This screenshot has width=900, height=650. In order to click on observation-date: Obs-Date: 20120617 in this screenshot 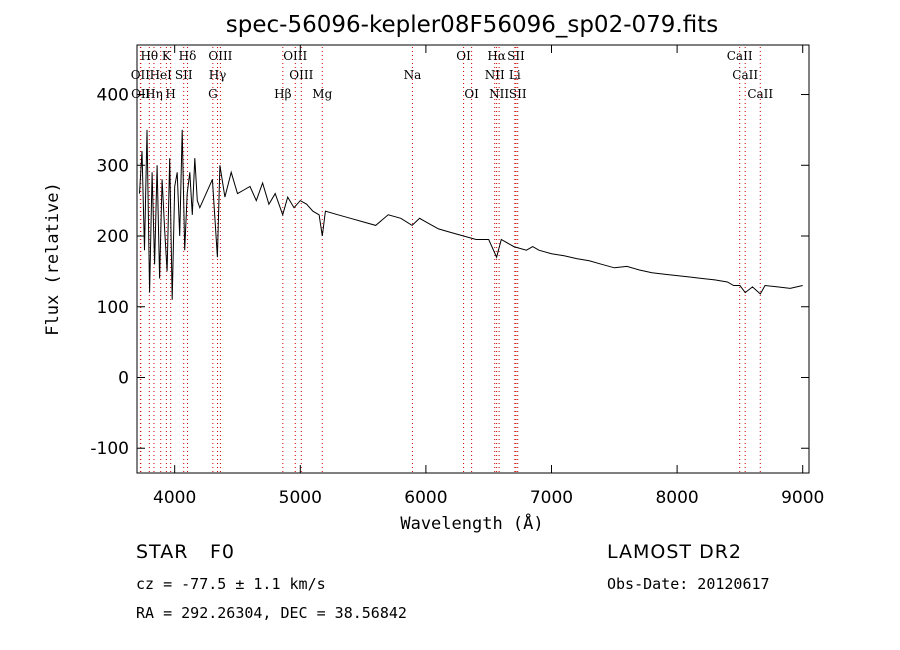, I will do `click(688, 584)`.